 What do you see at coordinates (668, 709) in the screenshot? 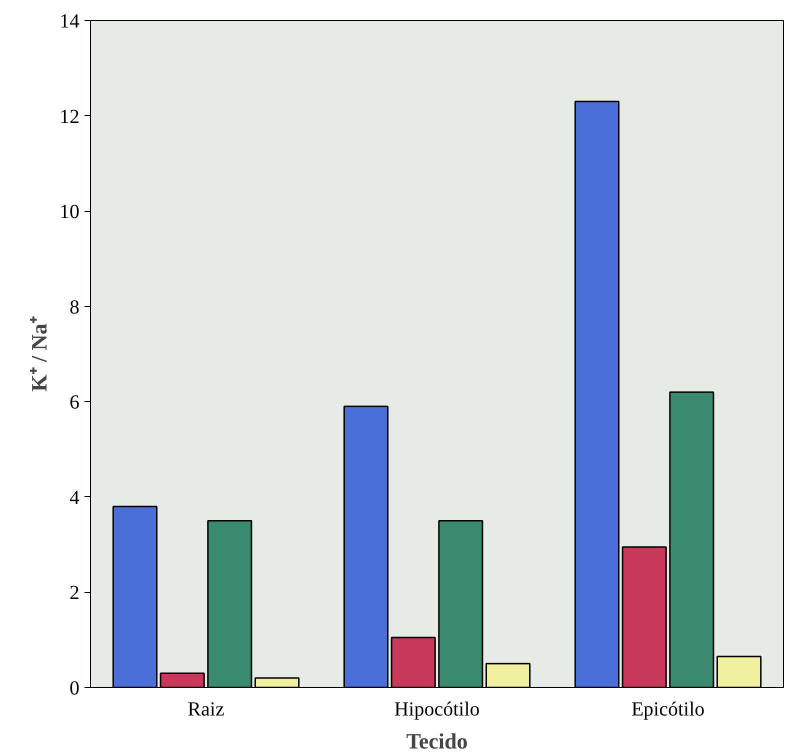
I see `x-tick-label: Epicótilo` at bounding box center [668, 709].